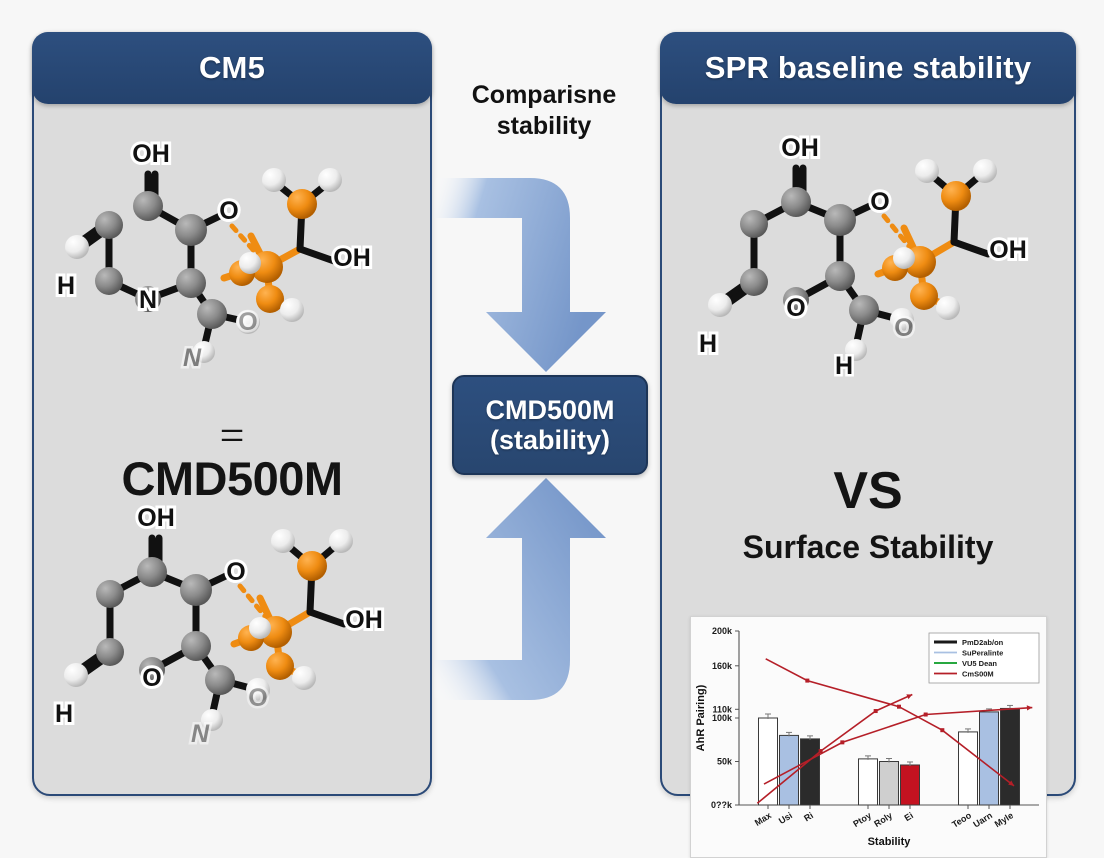 The width and height of the screenshot is (1104, 858). I want to click on x-tick-label: Myle, so click(1004, 819).